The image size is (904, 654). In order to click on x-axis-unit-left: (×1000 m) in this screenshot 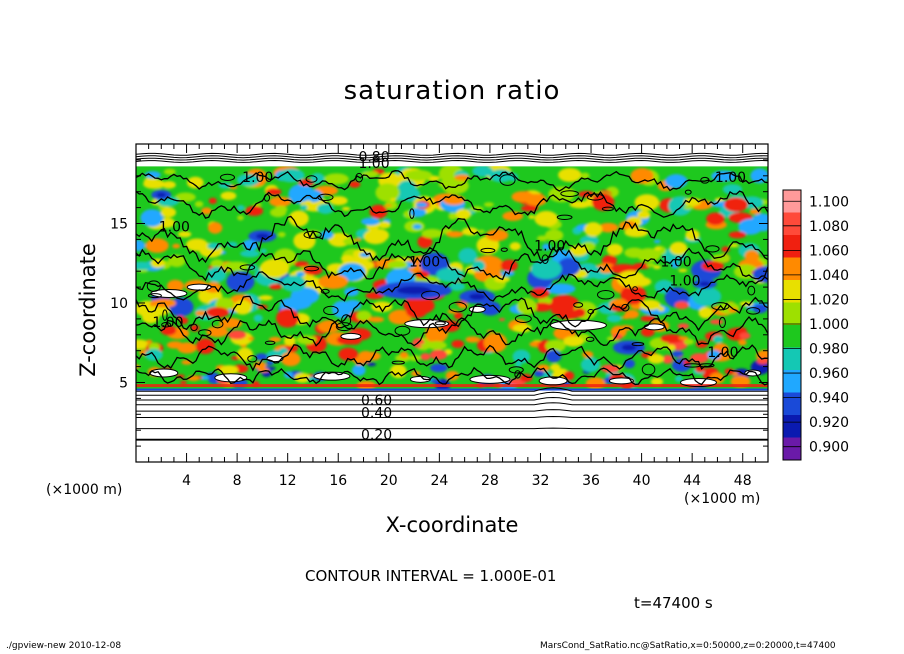, I will do `click(84, 490)`.